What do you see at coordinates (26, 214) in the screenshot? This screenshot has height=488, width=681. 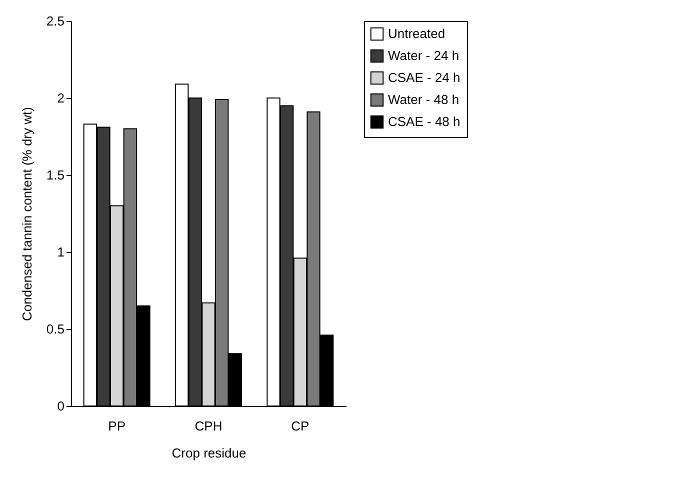 I see `y-axis-title: Condensed tannin content (% dry wt)` at bounding box center [26, 214].